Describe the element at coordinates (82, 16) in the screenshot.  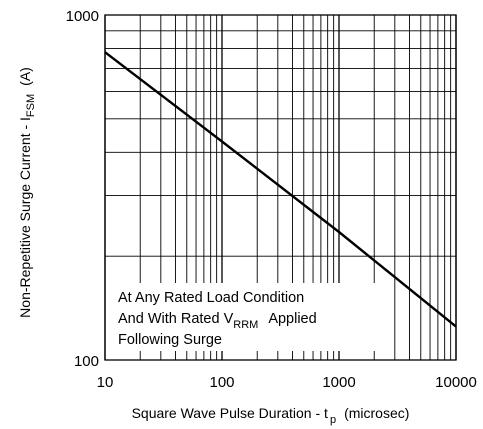
I see `y-tick-label: 1000` at that location.